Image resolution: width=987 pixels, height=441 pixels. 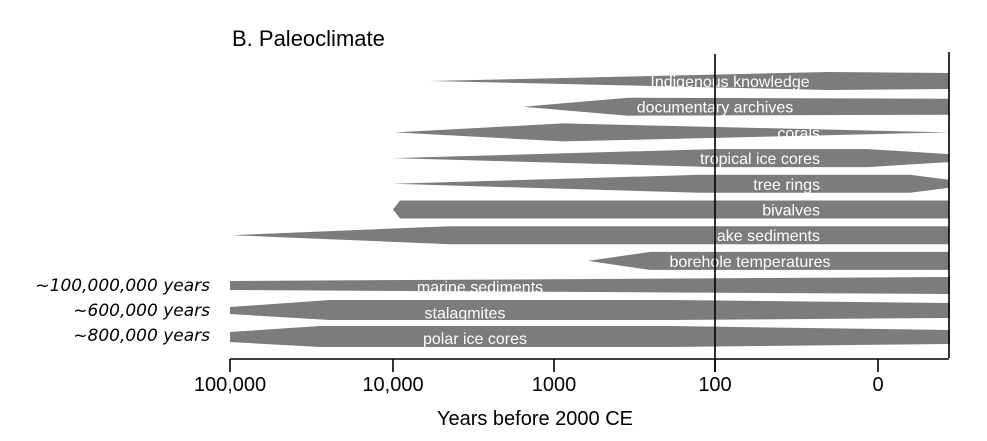 I want to click on bar-label-lake-sediments: lake sediments, so click(x=766, y=236).